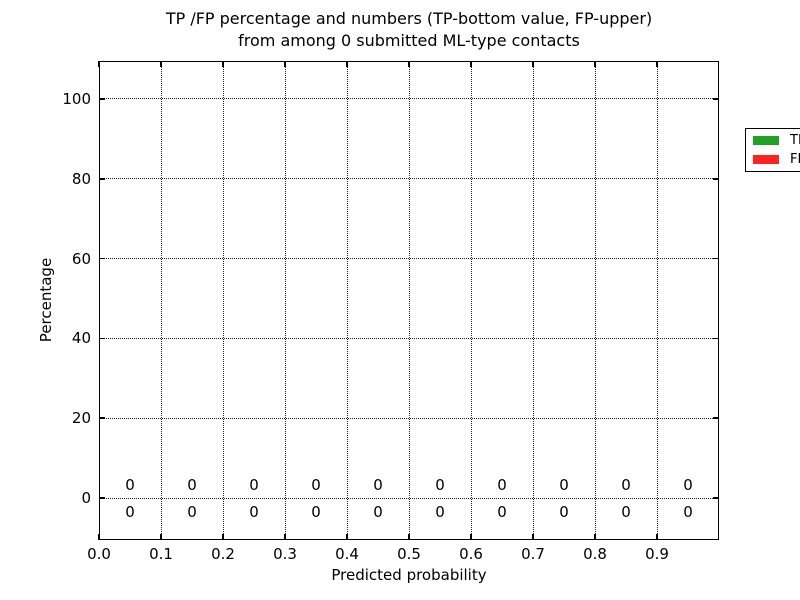  What do you see at coordinates (223, 554) in the screenshot?
I see `x-tick-label: 0.2` at bounding box center [223, 554].